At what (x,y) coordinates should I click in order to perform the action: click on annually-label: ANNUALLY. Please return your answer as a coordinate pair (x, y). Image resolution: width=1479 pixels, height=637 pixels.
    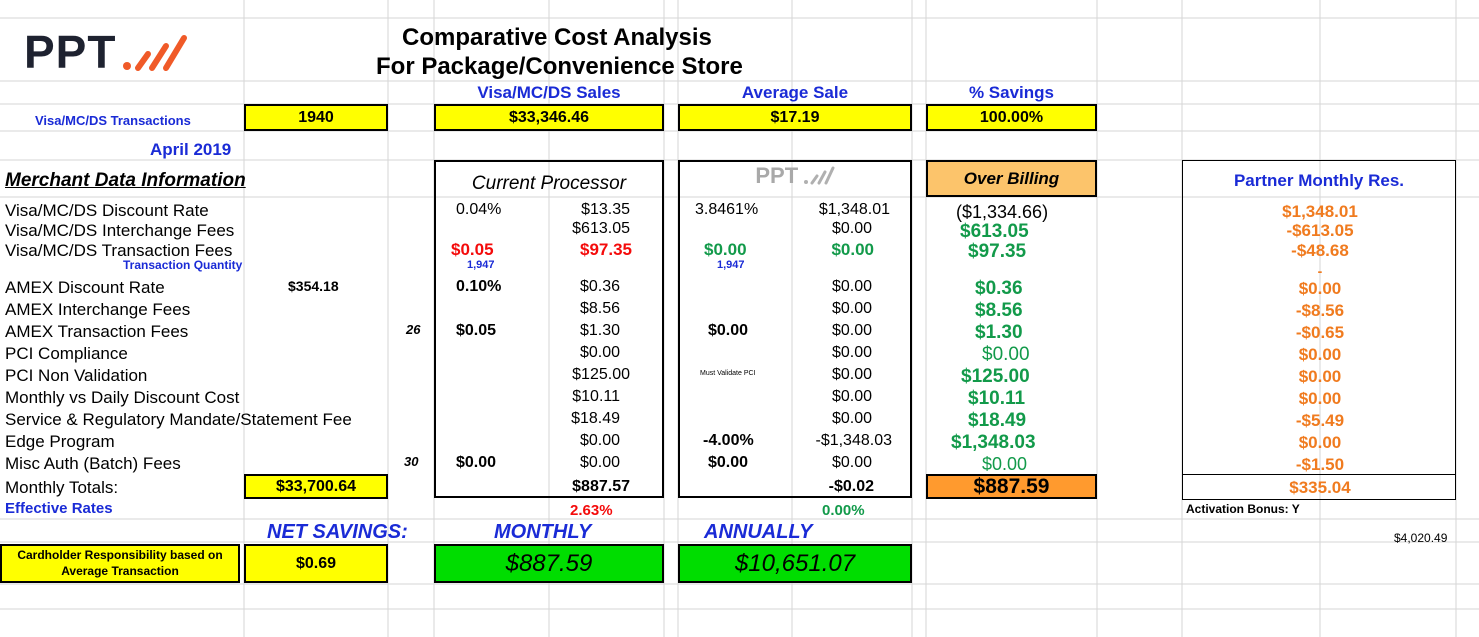
    Looking at the image, I should click on (758, 532).